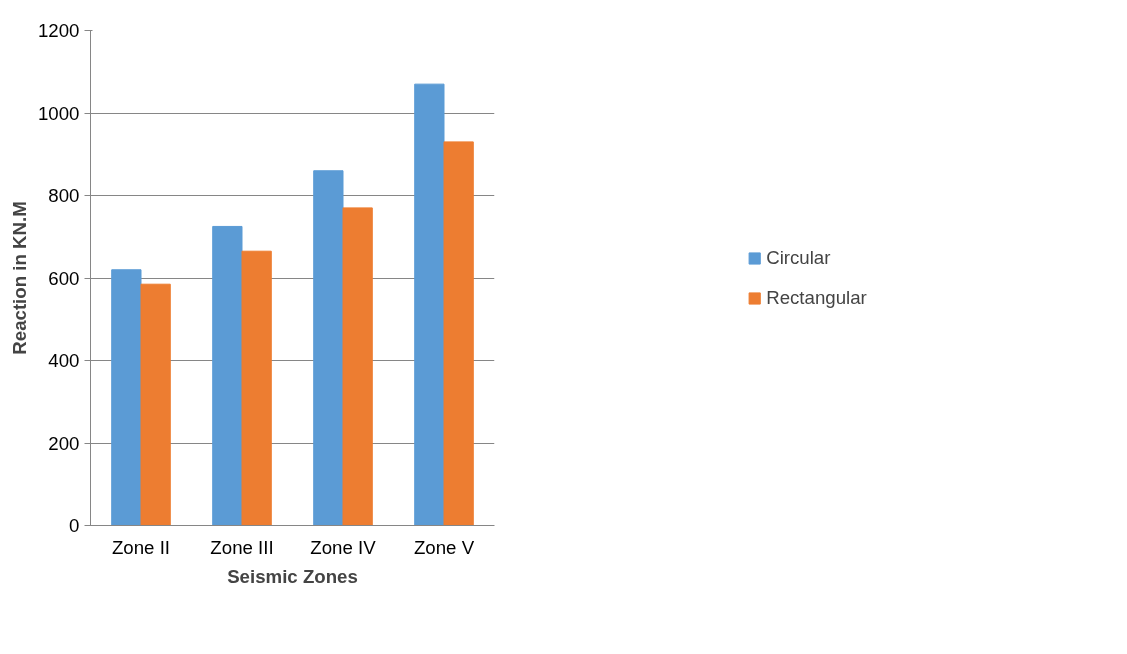 Image resolution: width=1127 pixels, height=654 pixels. Describe the element at coordinates (343, 547) in the screenshot. I see `x-tick-label: Zone IV` at that location.